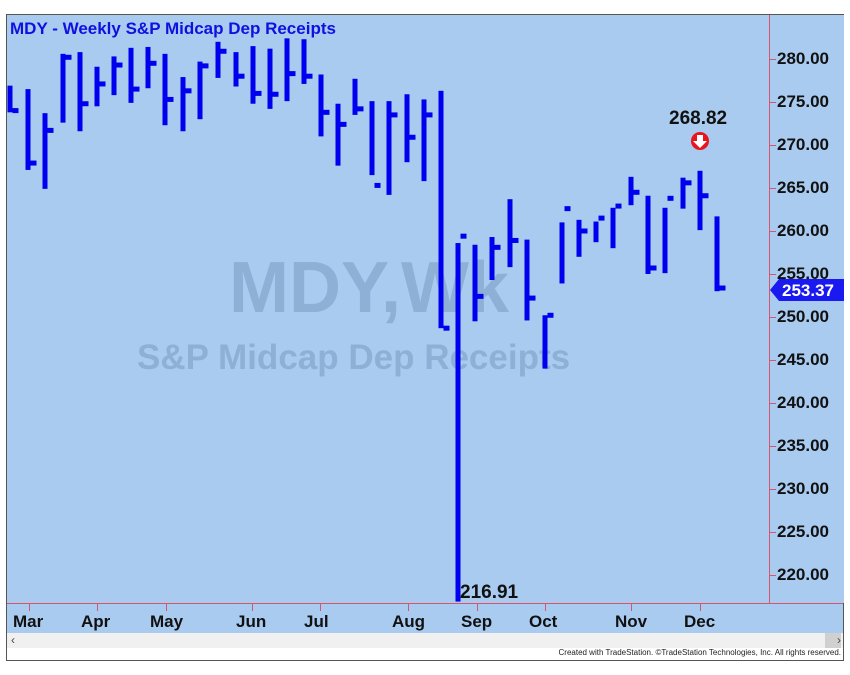 The height and width of the screenshot is (675, 850). What do you see at coordinates (803, 101) in the screenshot?
I see `price-tick-label: 275.00` at bounding box center [803, 101].